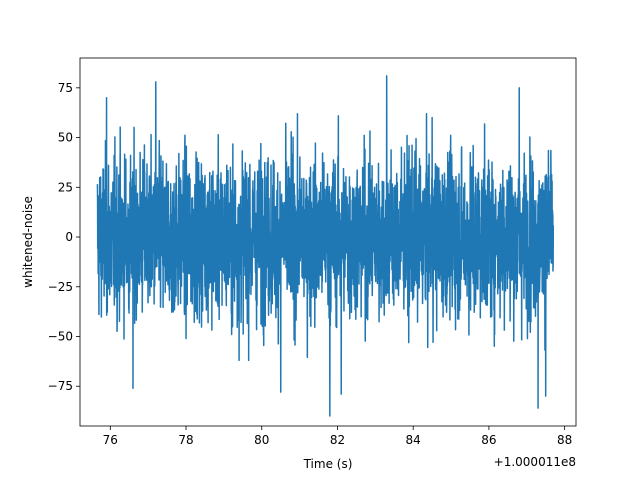 The width and height of the screenshot is (640, 480). What do you see at coordinates (110, 440) in the screenshot?
I see `x-tick-label: 76` at bounding box center [110, 440].